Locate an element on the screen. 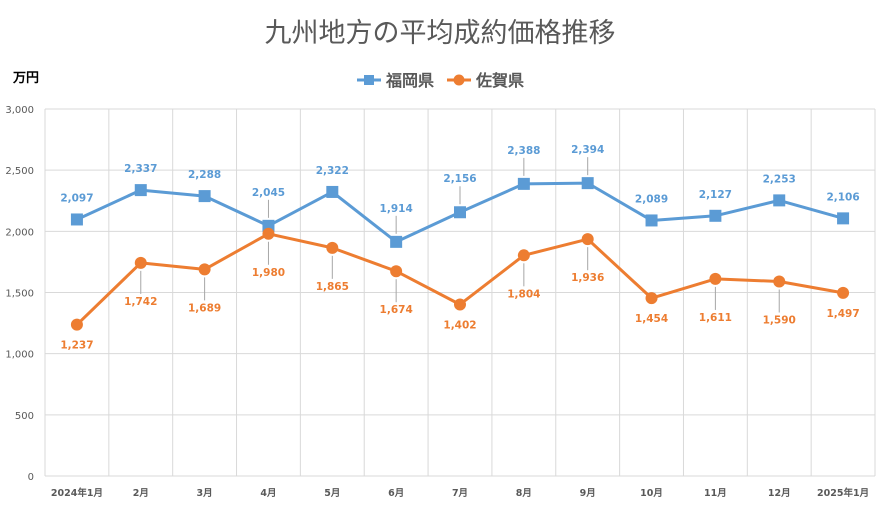  x-tick-label: 8月 is located at coordinates (524, 493).